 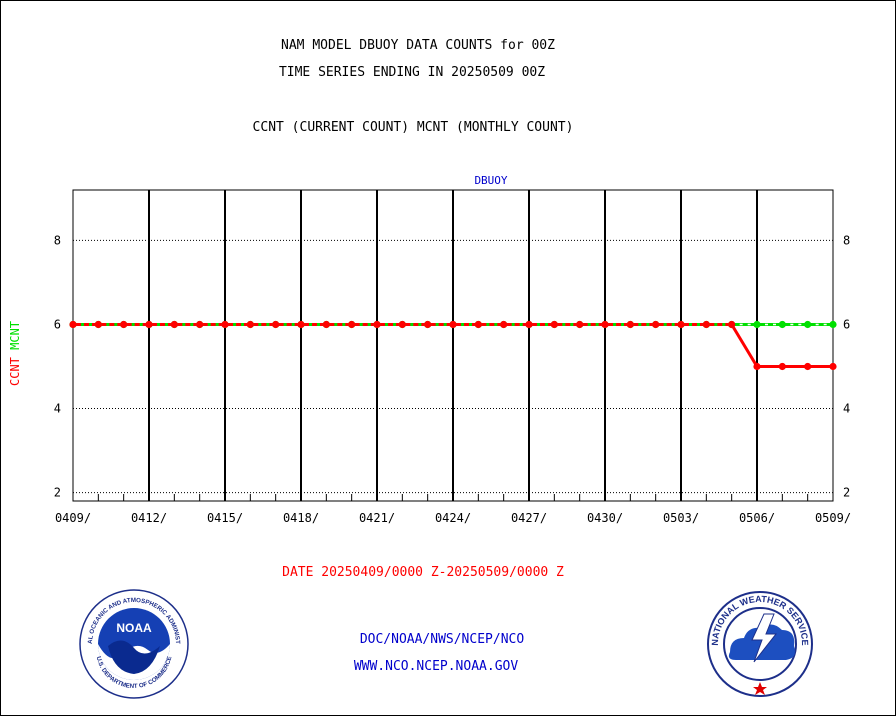 I want to click on x-tick-label: 0506/, so click(x=757, y=518).